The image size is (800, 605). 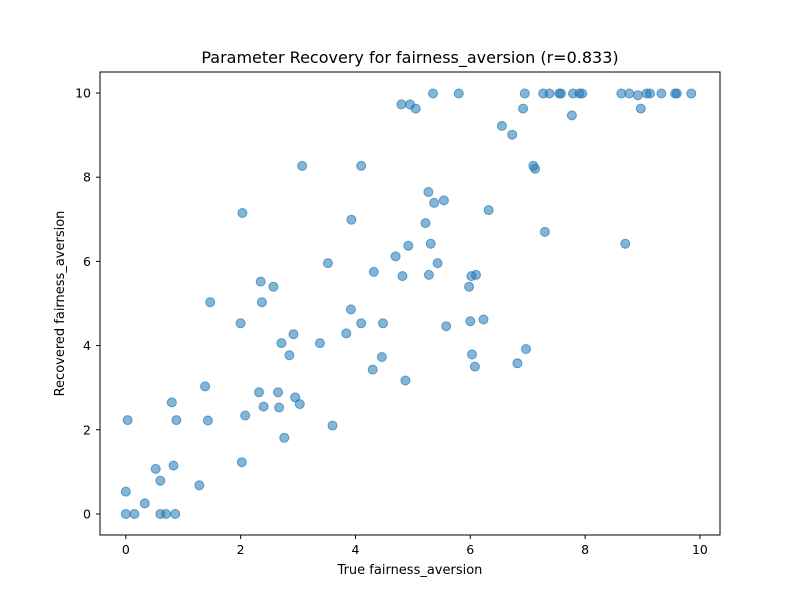 What do you see at coordinates (87, 177) in the screenshot?
I see `y-tick-label: 8` at bounding box center [87, 177].